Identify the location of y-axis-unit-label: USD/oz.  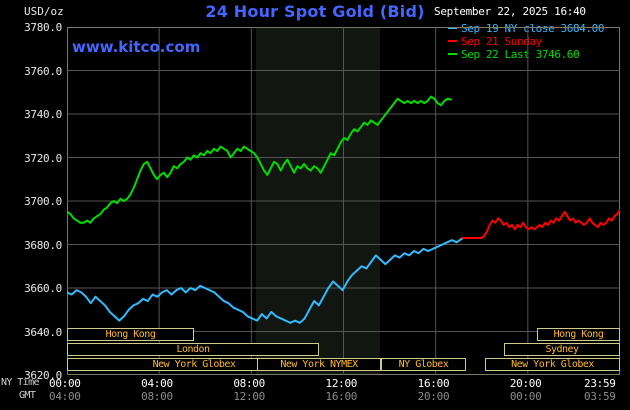
(44, 11).